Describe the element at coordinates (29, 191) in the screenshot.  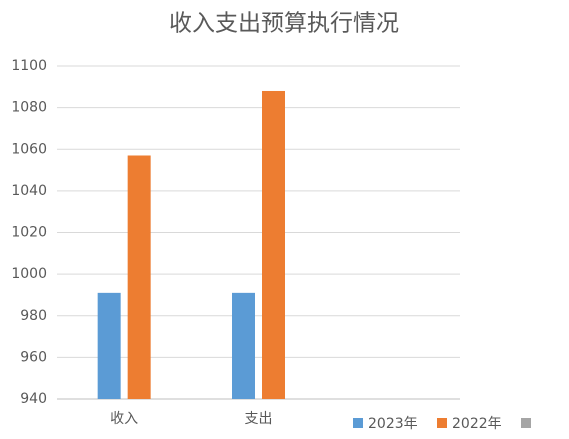
I see `y-tick-label: 1040` at that location.